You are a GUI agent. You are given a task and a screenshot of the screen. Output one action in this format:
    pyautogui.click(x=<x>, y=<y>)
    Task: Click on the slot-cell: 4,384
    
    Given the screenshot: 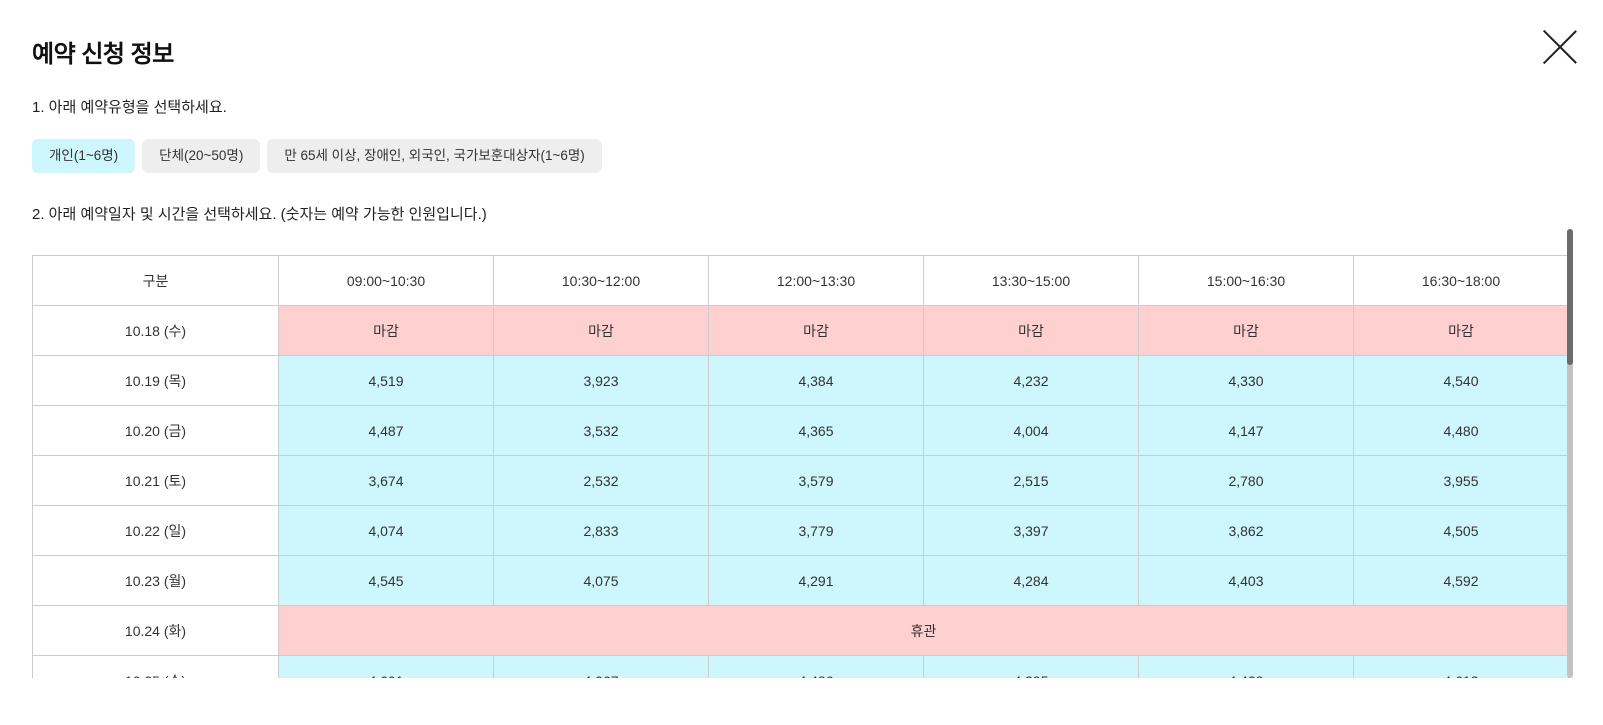 What is the action you would take?
    pyautogui.click(x=816, y=380)
    